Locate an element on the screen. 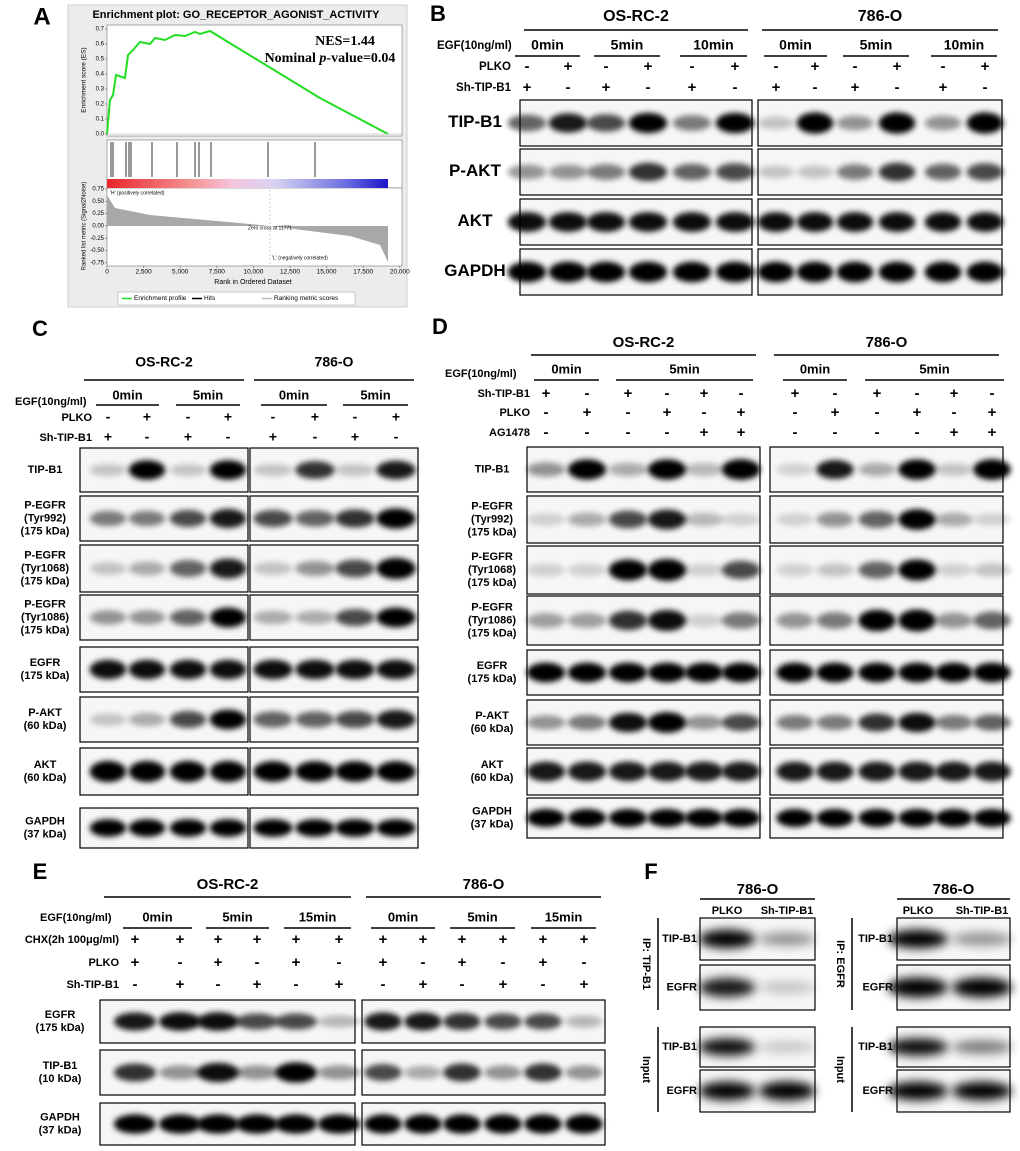  blot-label: TIP-B1 (10 kDa) is located at coordinates (60, 1072).